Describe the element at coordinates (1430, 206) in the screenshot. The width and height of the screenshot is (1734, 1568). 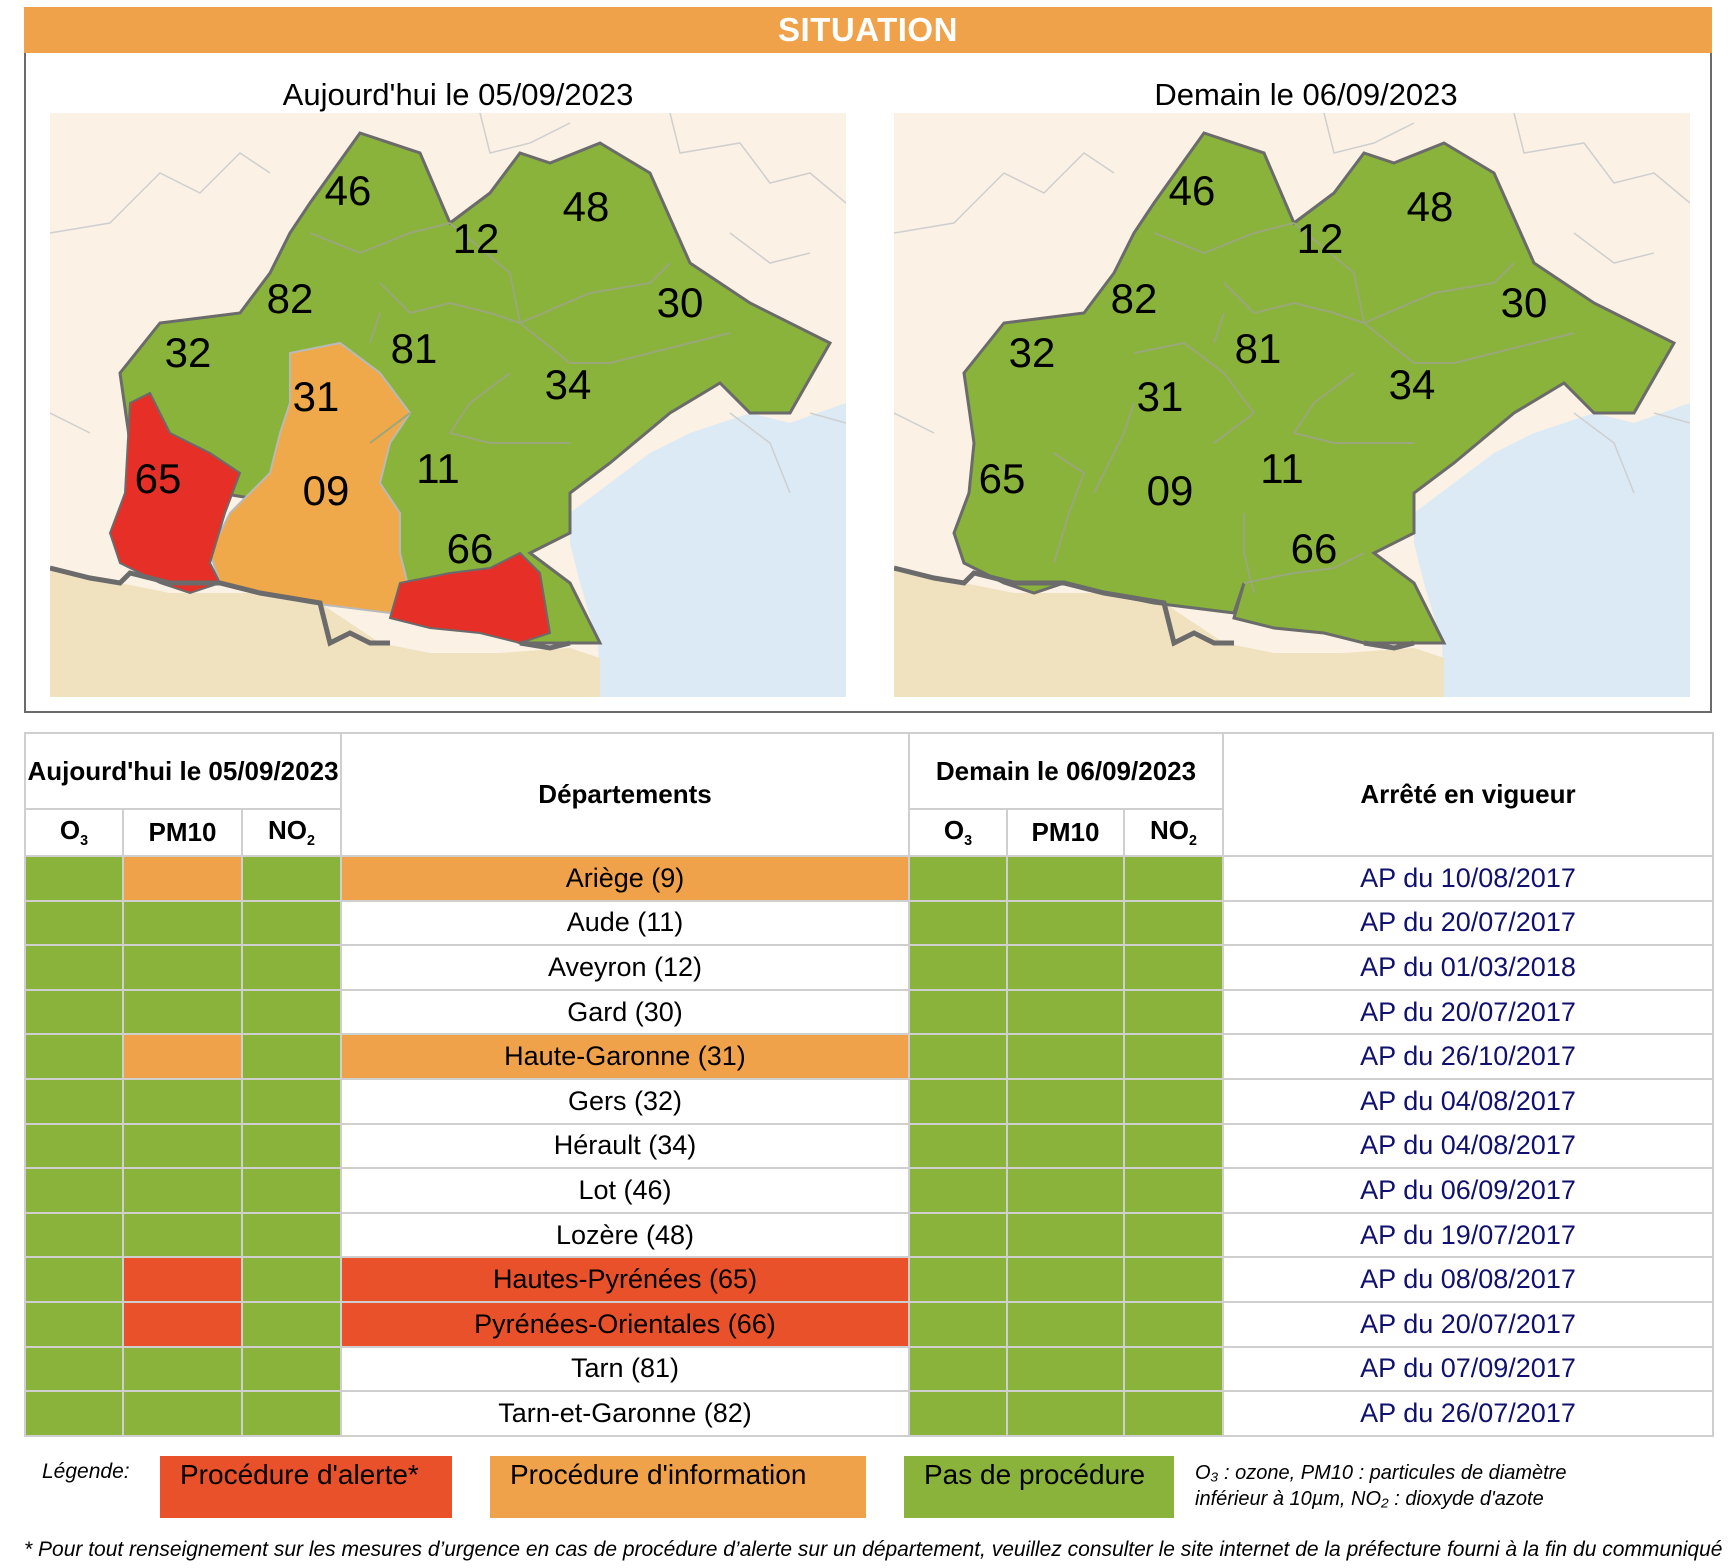
I see `dept-label-48: 48` at that location.